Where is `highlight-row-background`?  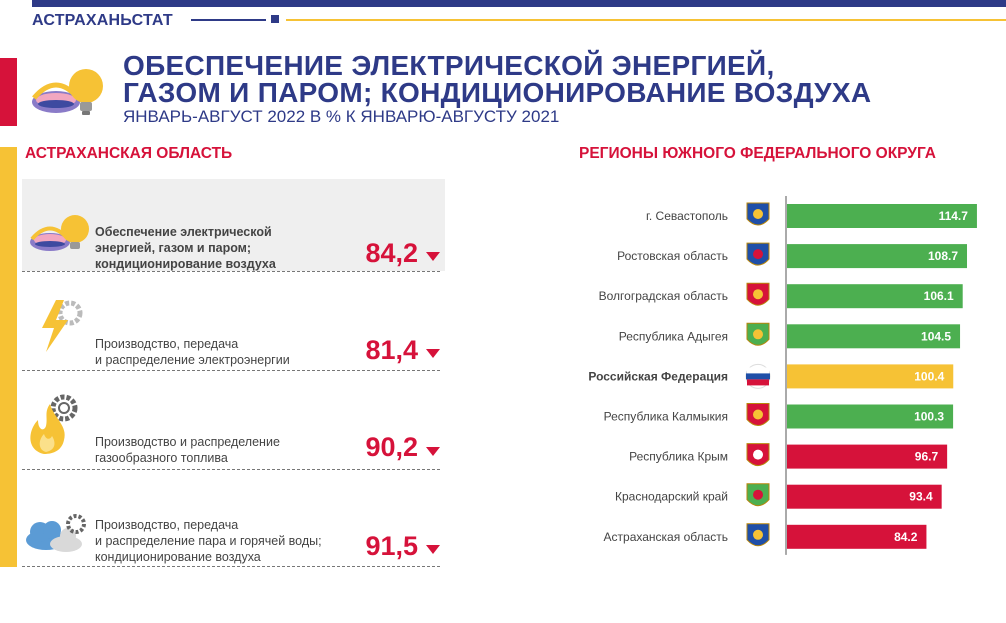 highlight-row-background is located at coordinates (233, 225).